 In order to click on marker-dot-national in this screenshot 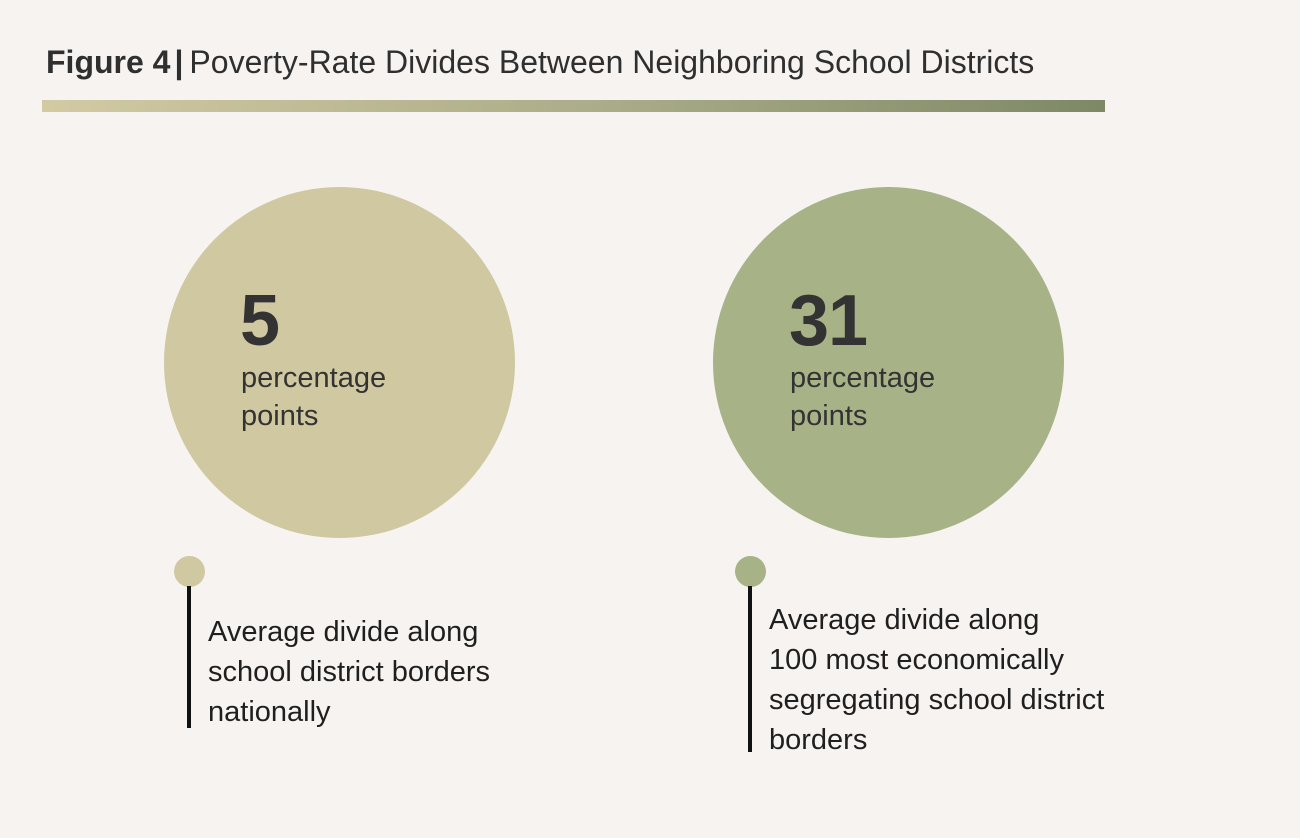, I will do `click(189, 571)`.